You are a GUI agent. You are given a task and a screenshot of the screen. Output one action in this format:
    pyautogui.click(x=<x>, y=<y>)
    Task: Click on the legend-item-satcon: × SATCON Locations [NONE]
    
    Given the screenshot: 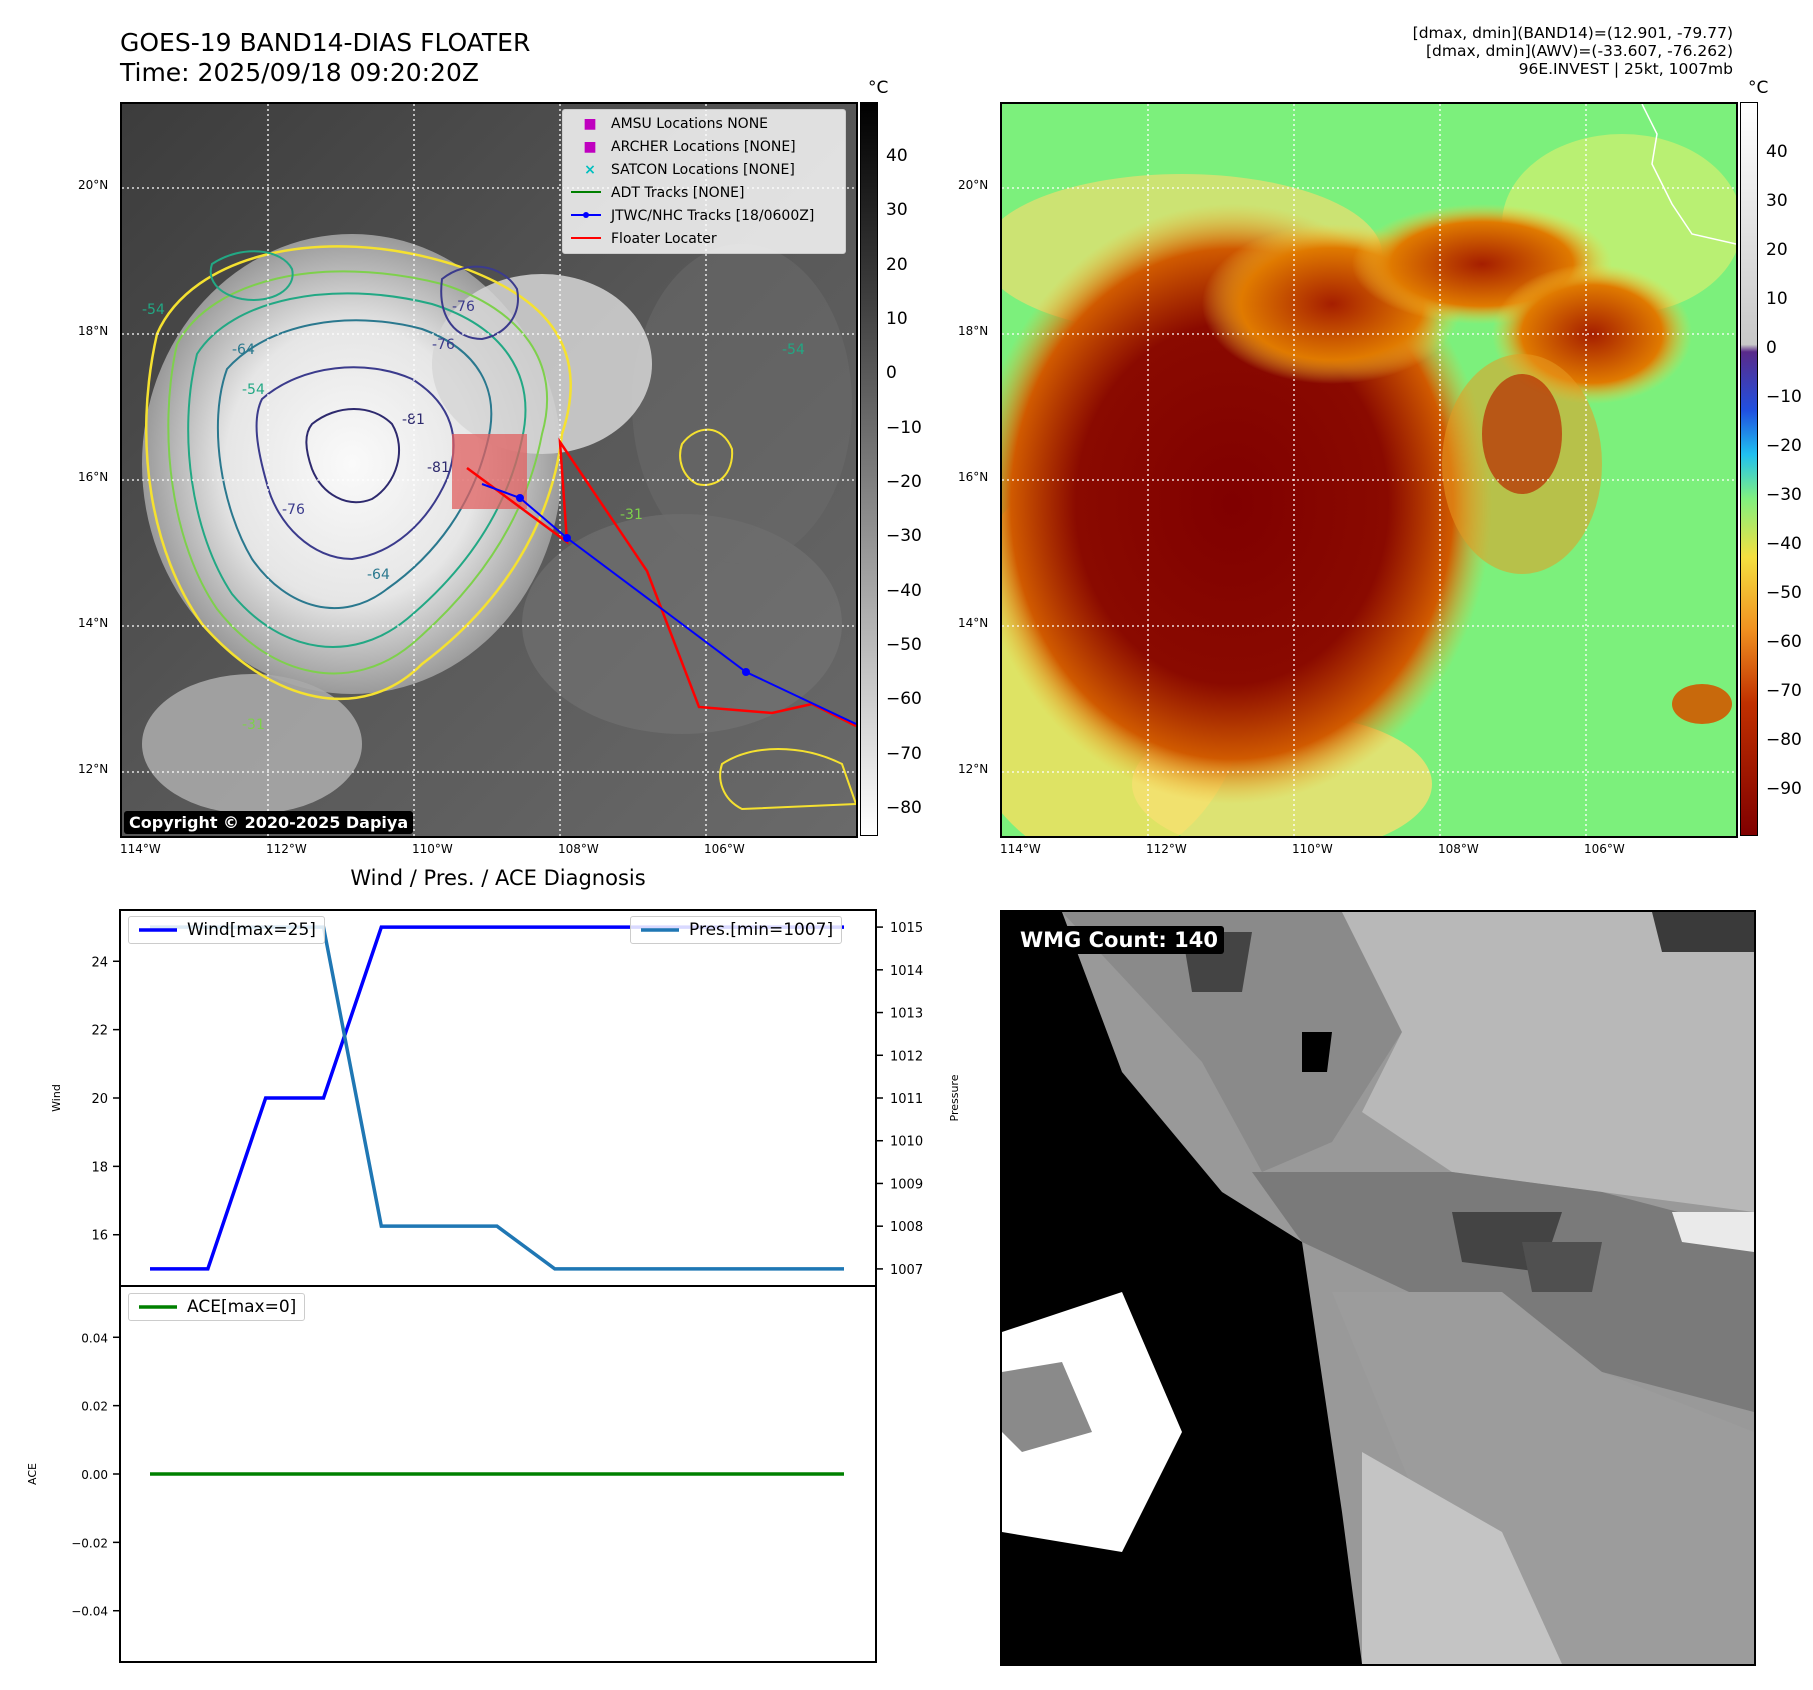 What is the action you would take?
    pyautogui.click(x=704, y=170)
    